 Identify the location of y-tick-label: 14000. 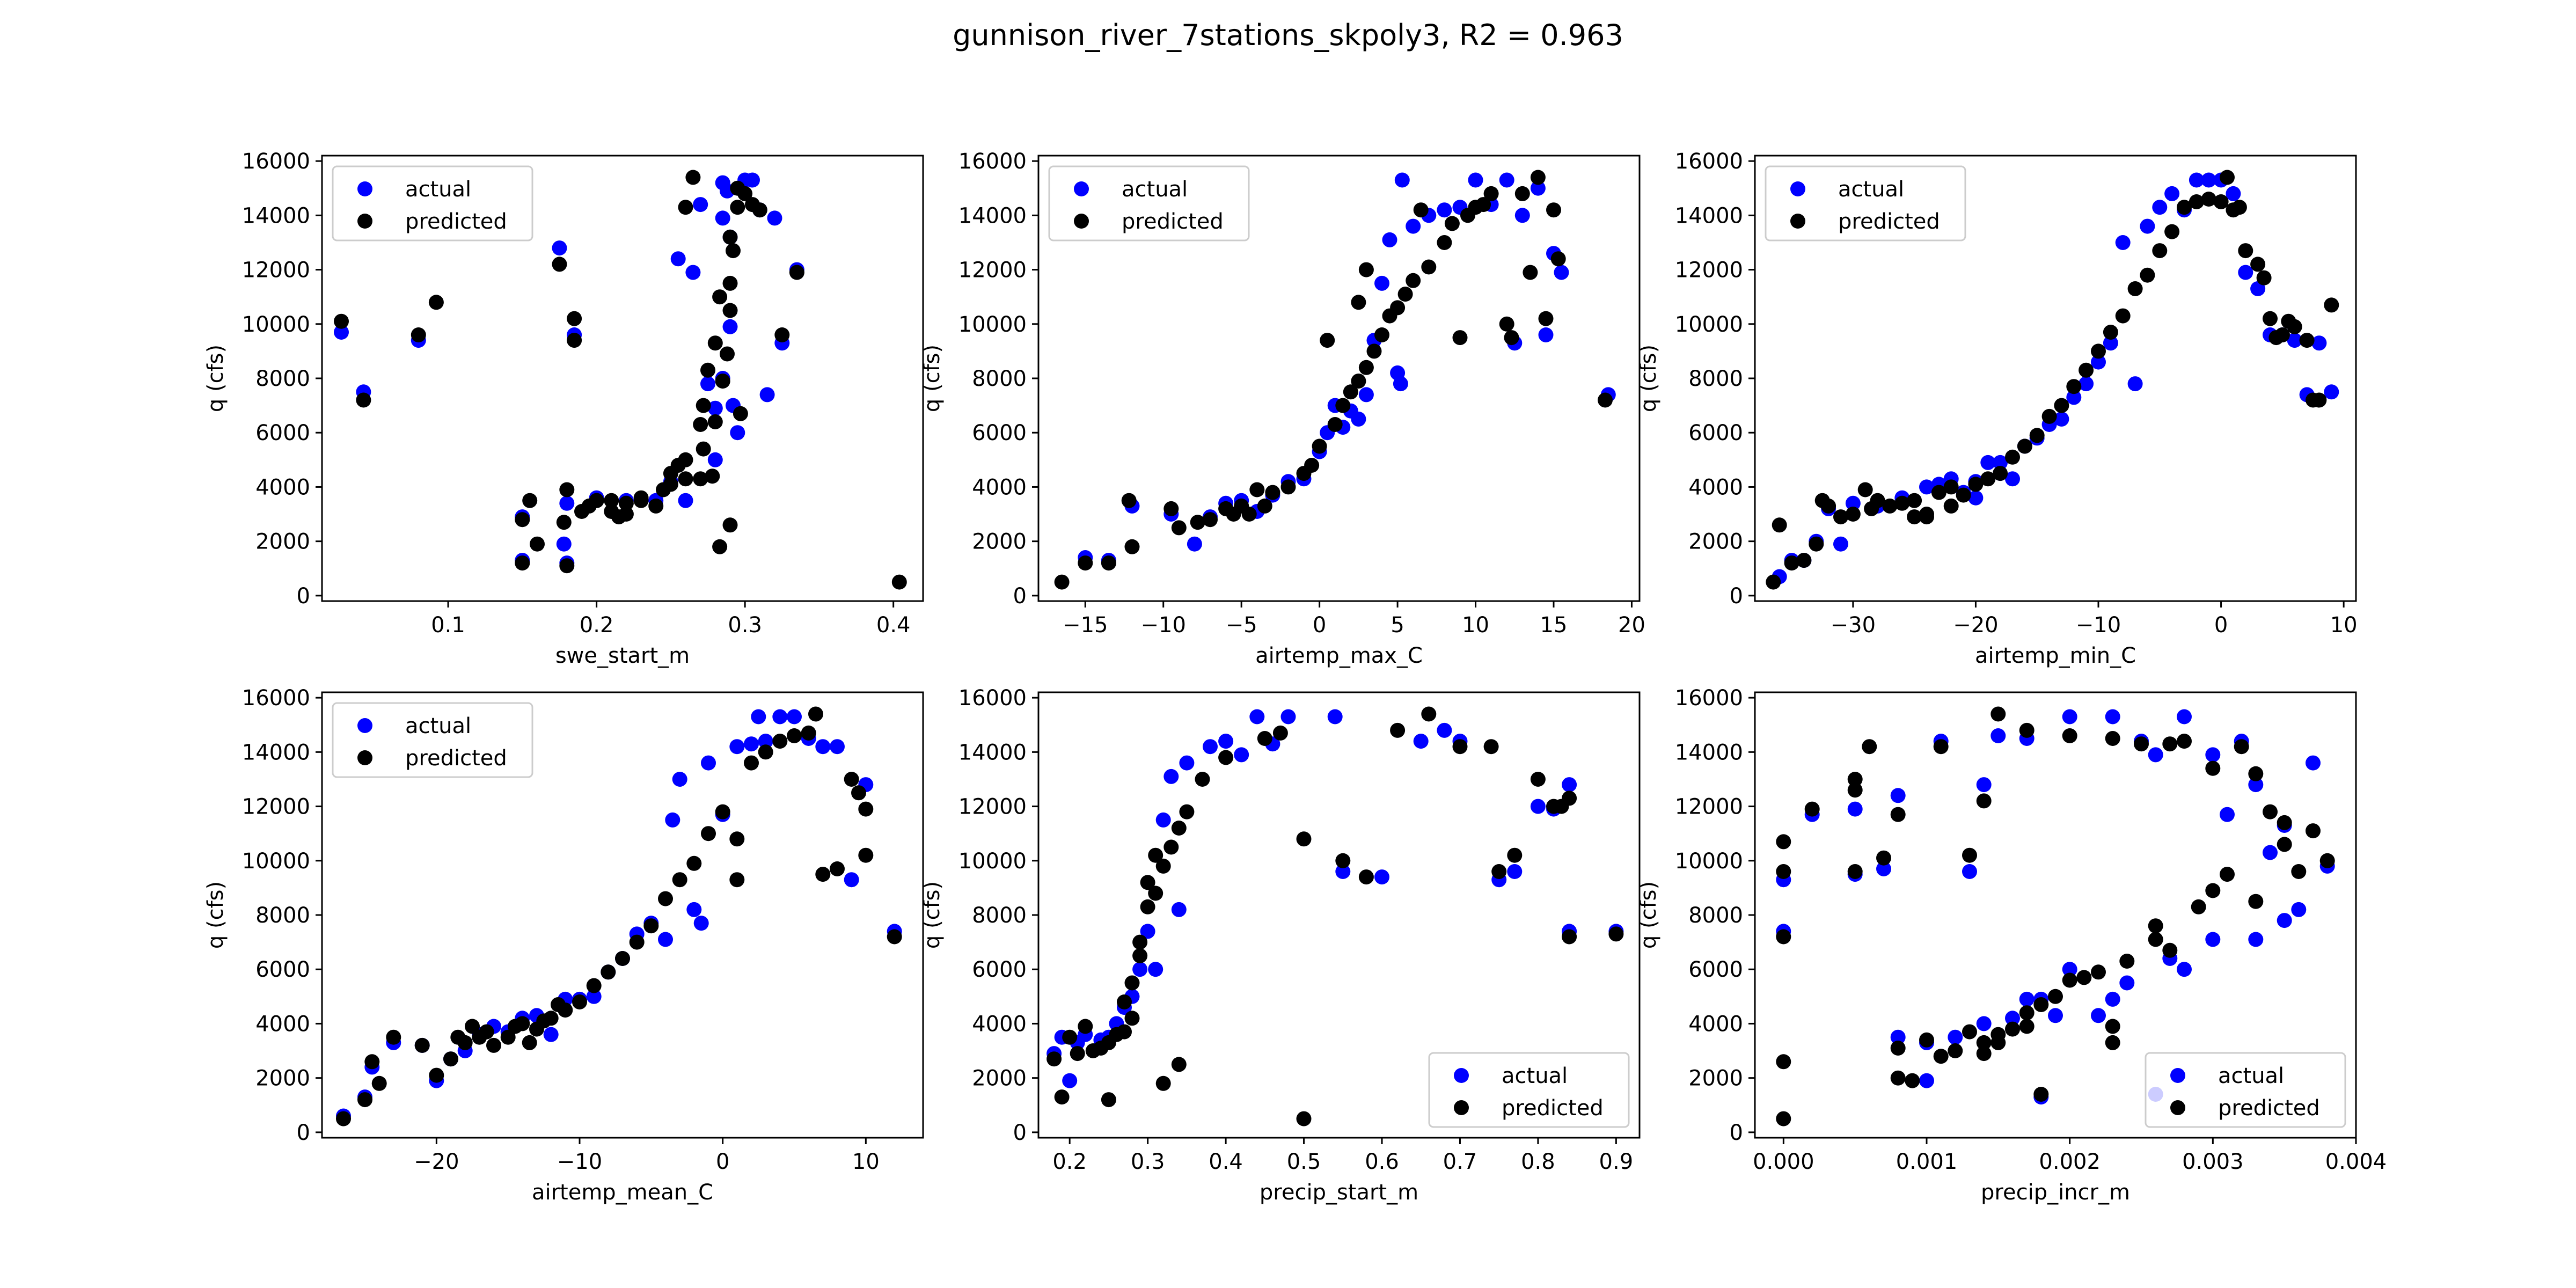
(1709, 215).